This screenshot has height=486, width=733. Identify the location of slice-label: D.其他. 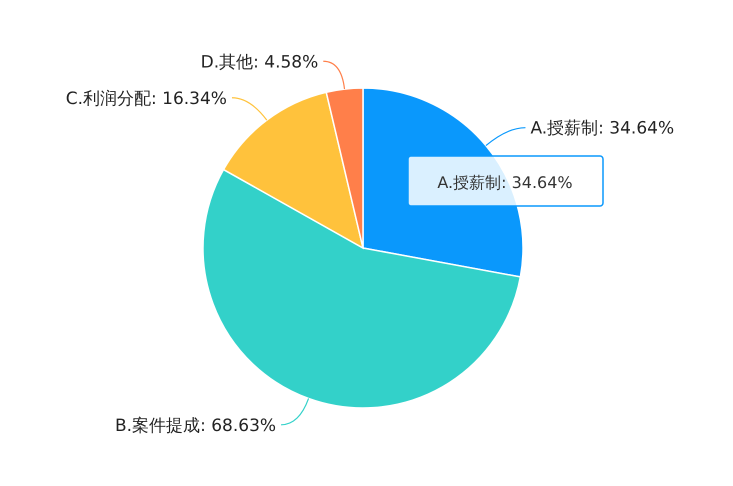
(227, 62).